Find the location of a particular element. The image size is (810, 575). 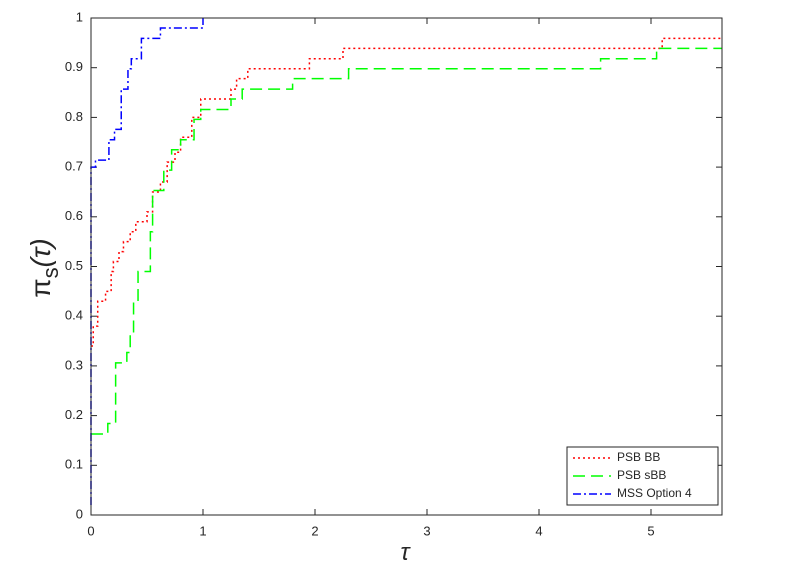

y-tick-label: 0.6 is located at coordinates (74, 215).